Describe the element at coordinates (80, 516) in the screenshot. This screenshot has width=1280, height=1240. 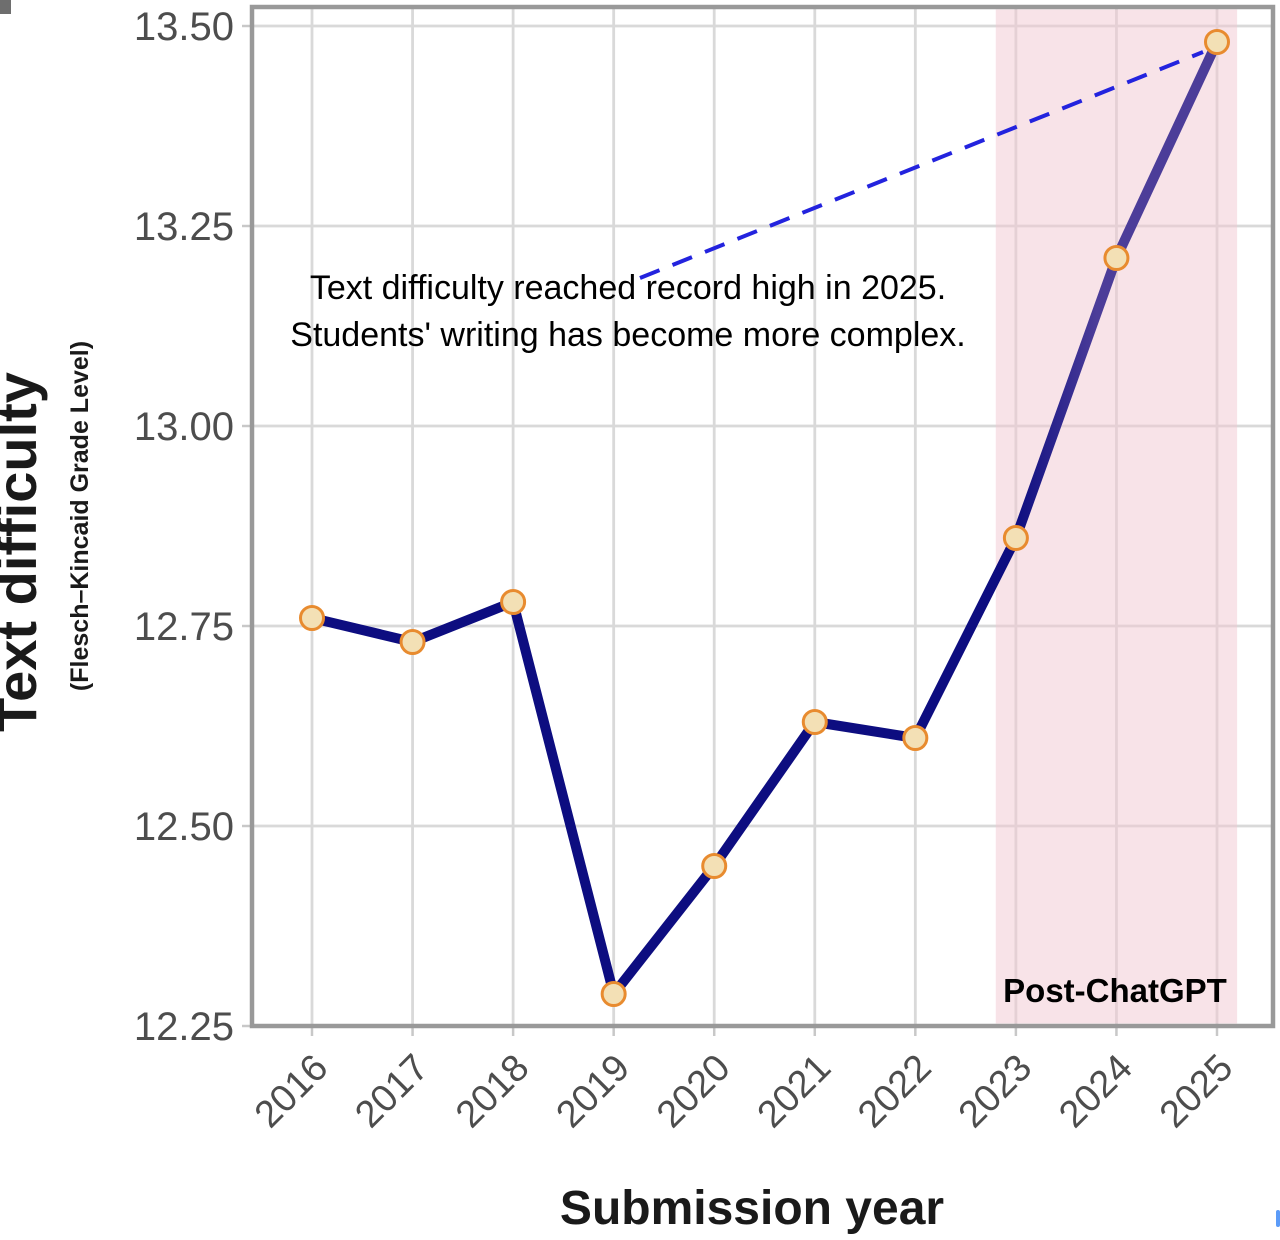
I see `y-axis-subtitle: (Flesch–Kincaid Grade Level)` at that location.